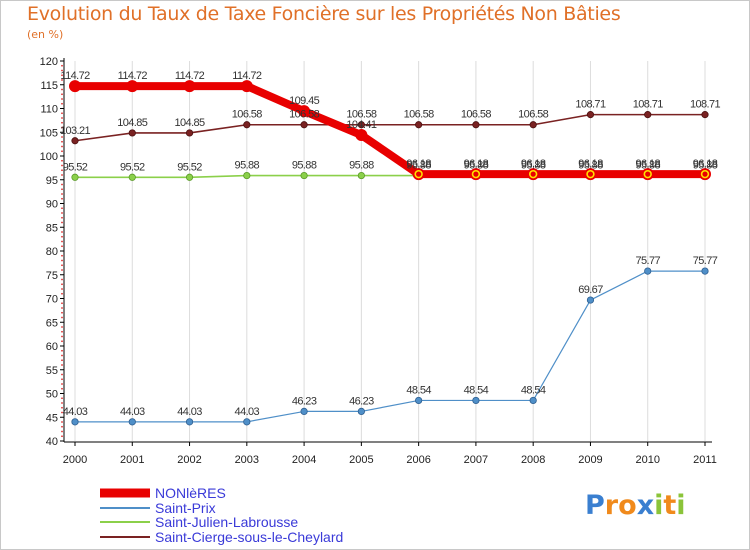 This screenshot has height=550, width=750. What do you see at coordinates (185, 508) in the screenshot?
I see `legend-label: Saint-Prix` at bounding box center [185, 508].